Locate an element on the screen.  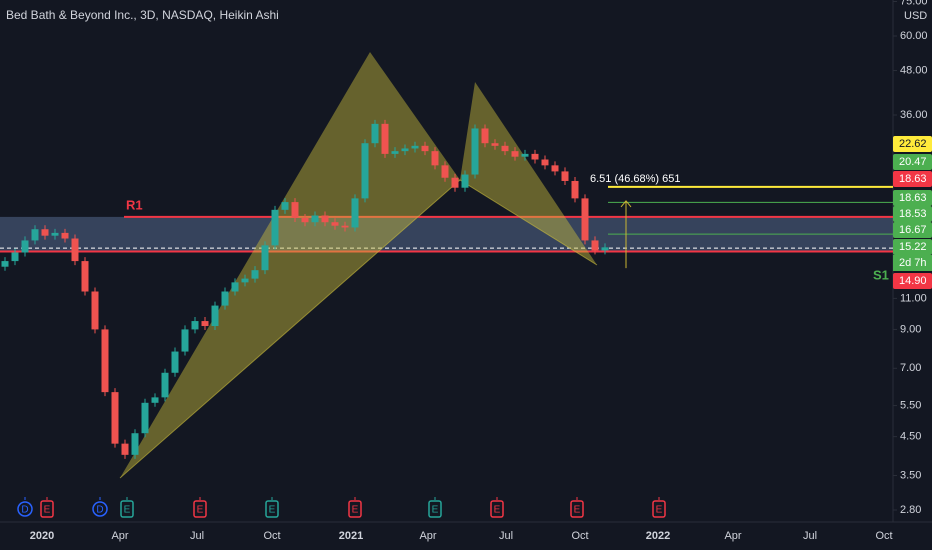
y-tick-label: 9.00 is located at coordinates (910, 329).